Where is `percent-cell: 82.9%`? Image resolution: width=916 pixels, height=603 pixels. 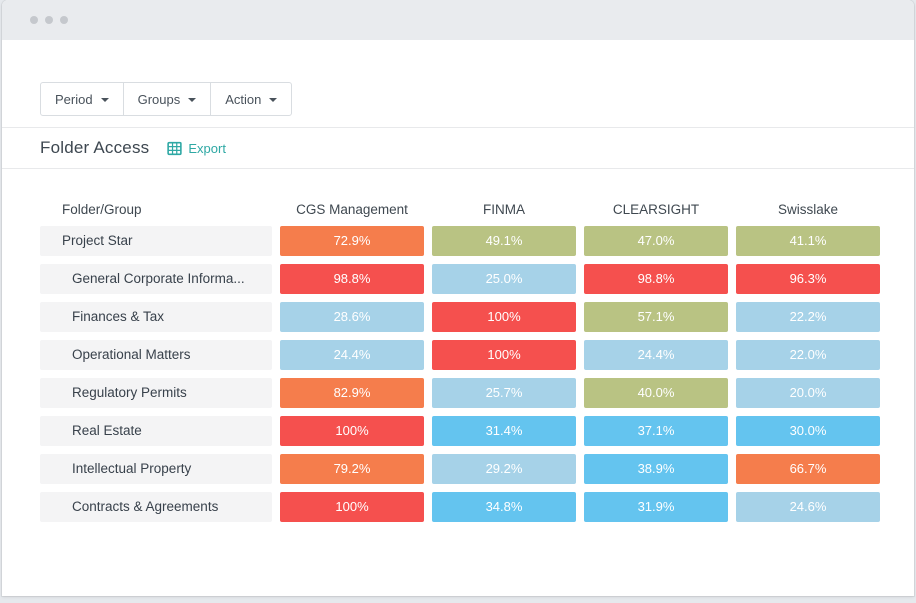 percent-cell: 82.9% is located at coordinates (352, 393).